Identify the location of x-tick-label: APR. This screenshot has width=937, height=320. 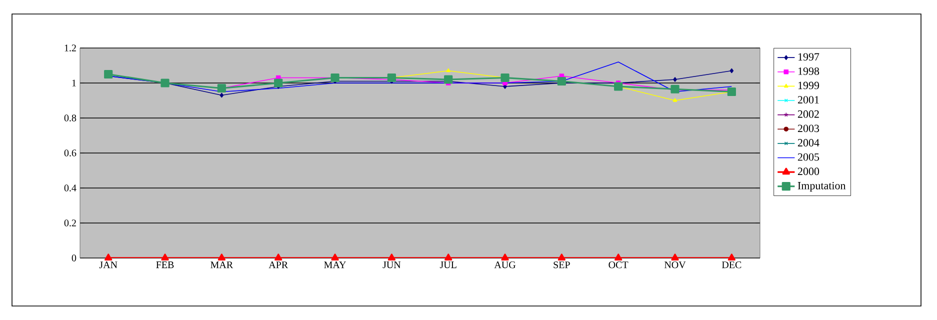
(278, 265).